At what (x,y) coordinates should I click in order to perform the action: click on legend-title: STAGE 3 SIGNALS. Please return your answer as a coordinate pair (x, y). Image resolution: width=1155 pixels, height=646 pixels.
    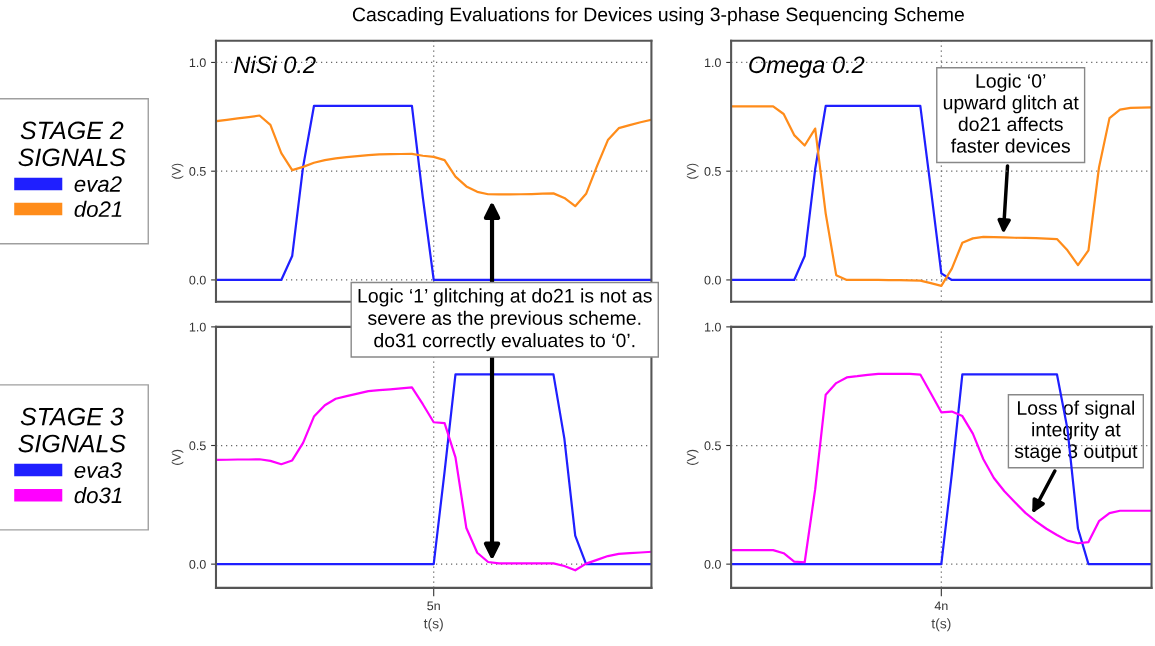
    Looking at the image, I should click on (72, 430).